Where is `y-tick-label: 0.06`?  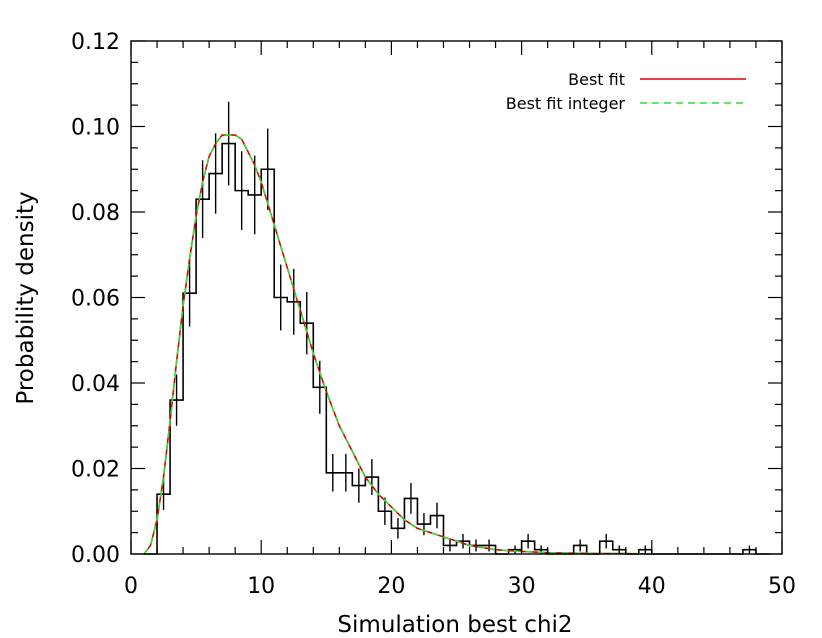 y-tick-label: 0.06 is located at coordinates (95, 299).